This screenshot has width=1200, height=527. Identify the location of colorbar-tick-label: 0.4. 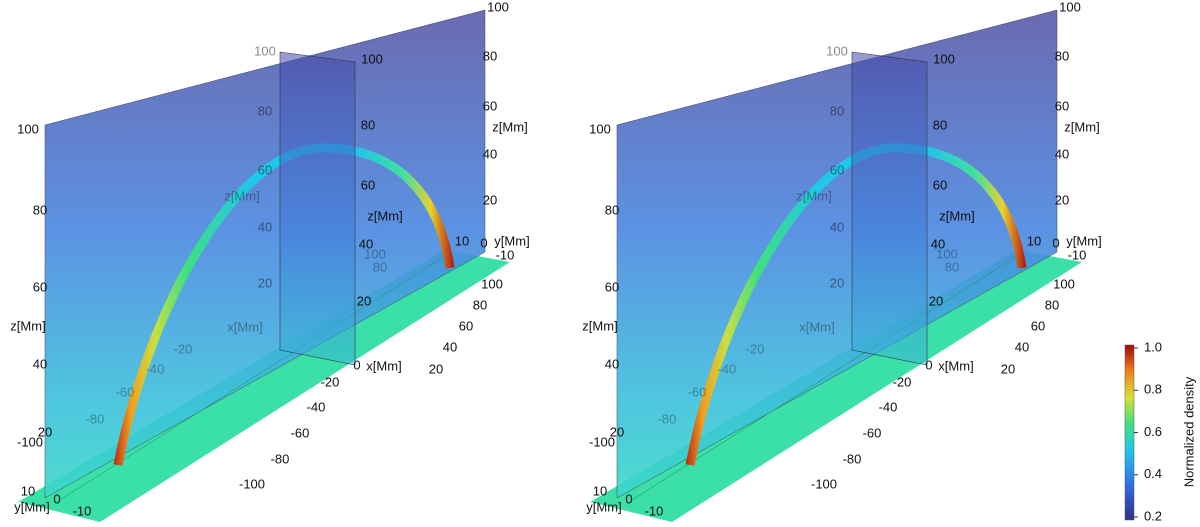
(1153, 473).